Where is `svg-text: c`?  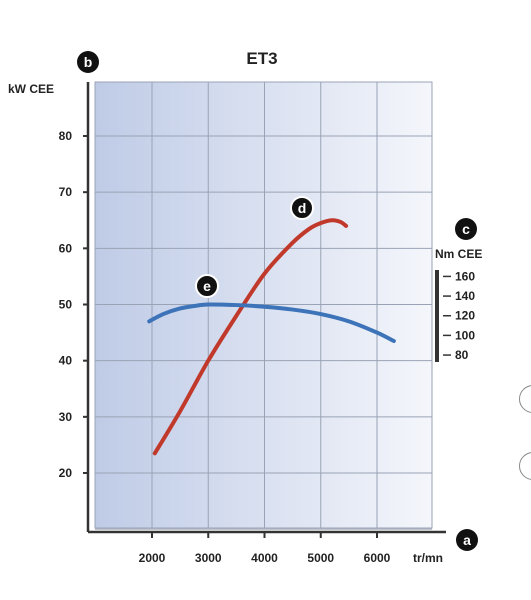 svg-text: c is located at coordinates (466, 229).